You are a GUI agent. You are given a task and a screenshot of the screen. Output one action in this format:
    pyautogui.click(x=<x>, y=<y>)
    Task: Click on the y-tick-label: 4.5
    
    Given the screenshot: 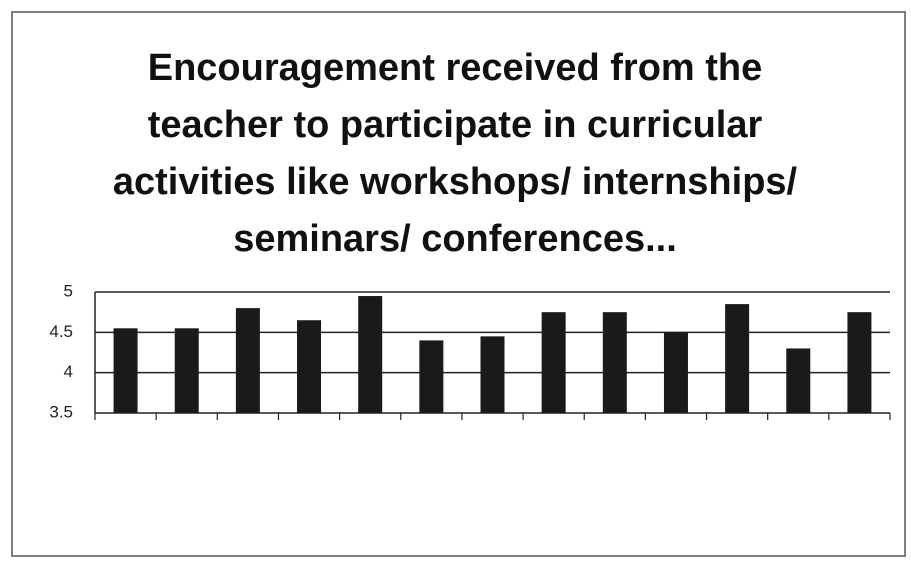 What is the action you would take?
    pyautogui.click(x=61, y=331)
    